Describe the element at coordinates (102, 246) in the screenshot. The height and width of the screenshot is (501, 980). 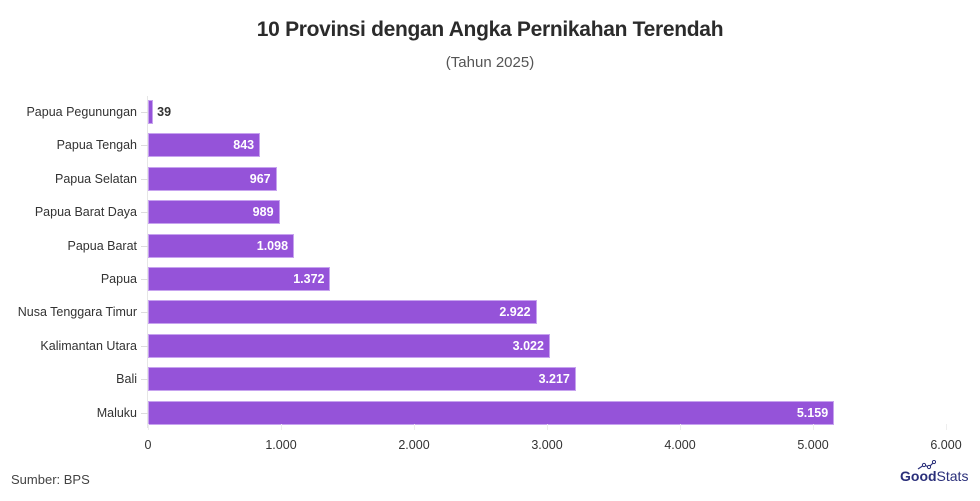
I see `category-label: Papua Barat` at that location.